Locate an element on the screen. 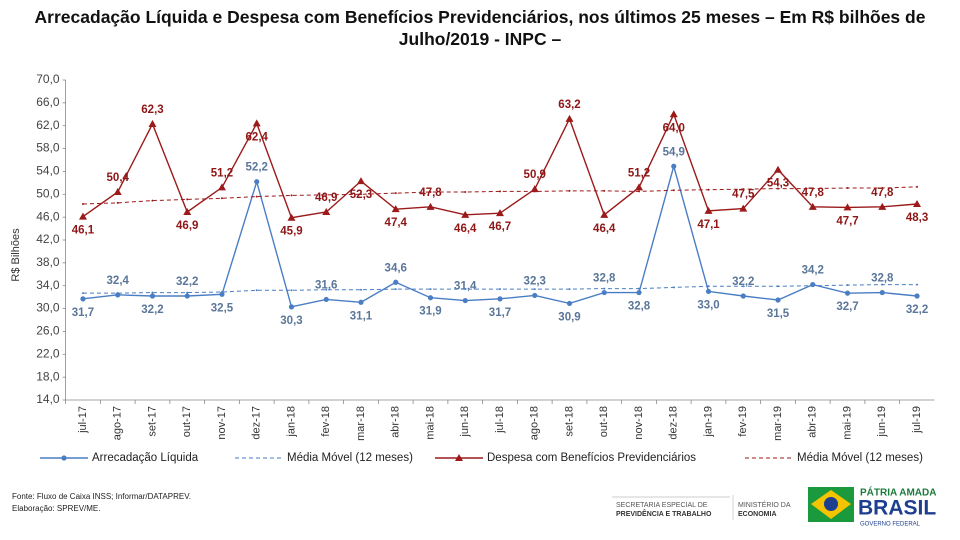 The width and height of the screenshot is (960, 540). x-tick-label: jul-18 is located at coordinates (500, 420).